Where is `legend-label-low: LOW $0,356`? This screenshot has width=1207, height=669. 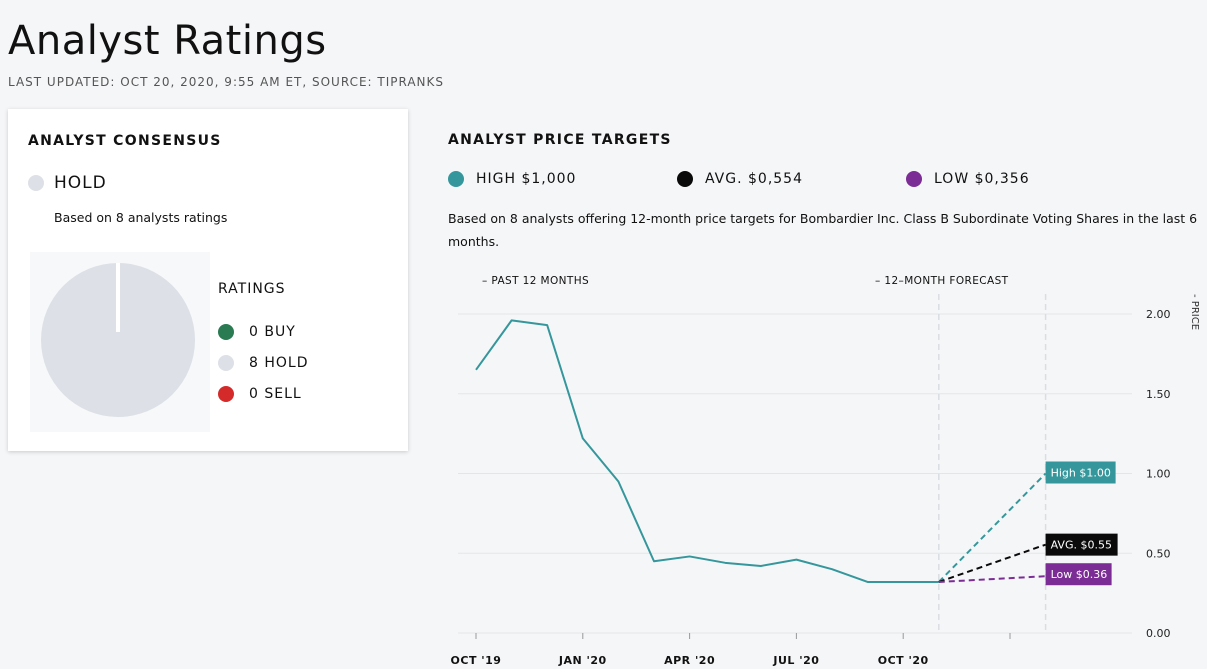 legend-label-low: LOW $0,356 is located at coordinates (982, 179).